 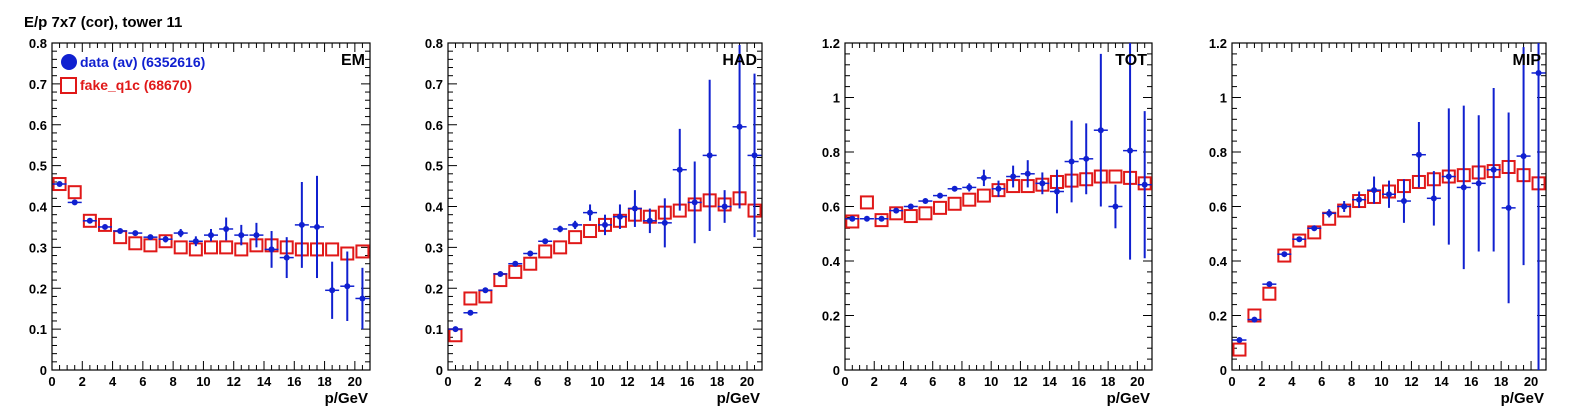 What do you see at coordinates (447, 381) in the screenshot?
I see `x-tick-label: 0` at bounding box center [447, 381].